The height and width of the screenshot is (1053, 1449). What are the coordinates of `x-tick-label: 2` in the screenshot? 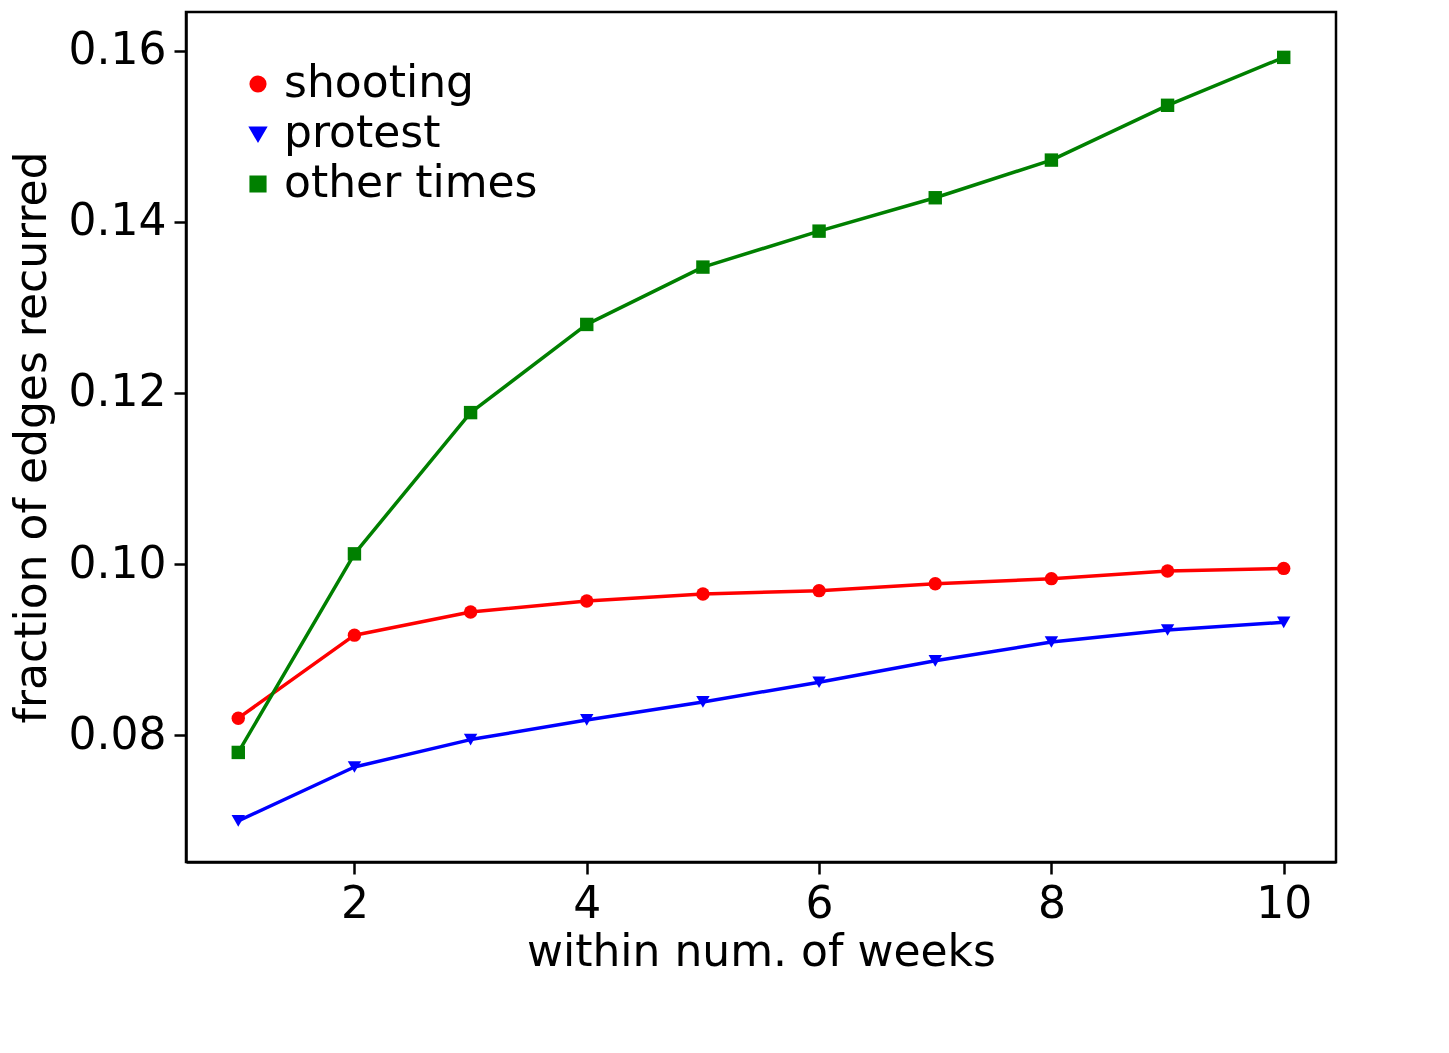 It's located at (354, 902).